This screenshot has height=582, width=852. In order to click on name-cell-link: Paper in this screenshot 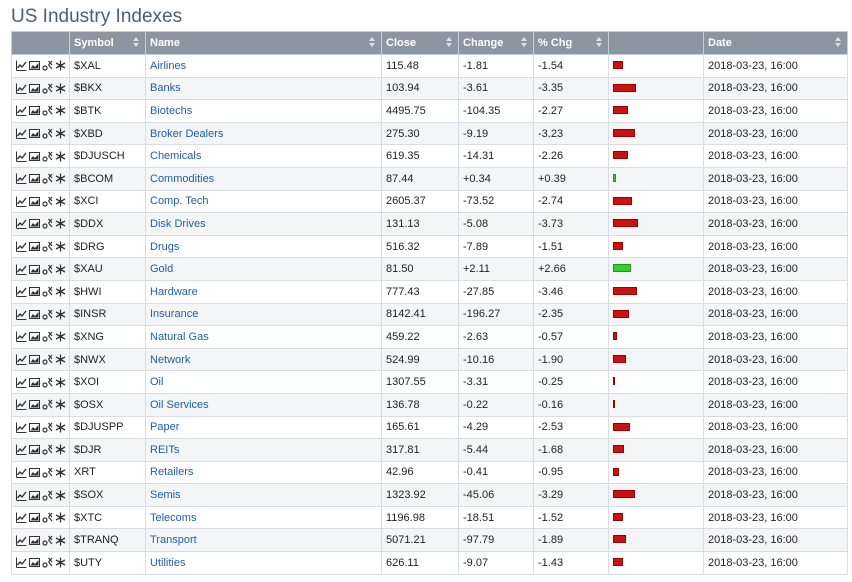, I will do `click(165, 427)`.